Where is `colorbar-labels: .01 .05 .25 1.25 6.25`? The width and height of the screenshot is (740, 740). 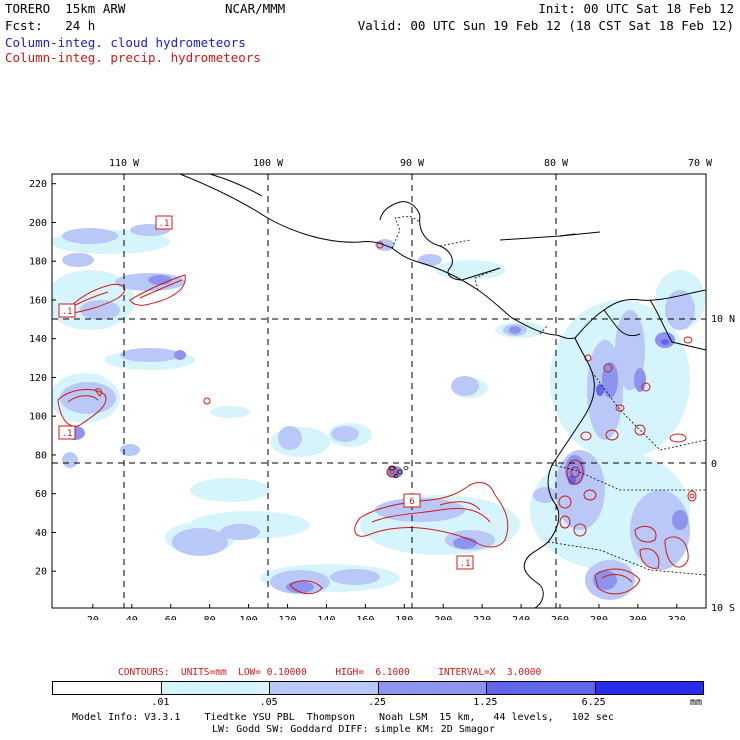 colorbar-labels: .01 .05 .25 1.25 6.25 is located at coordinates (370, 701).